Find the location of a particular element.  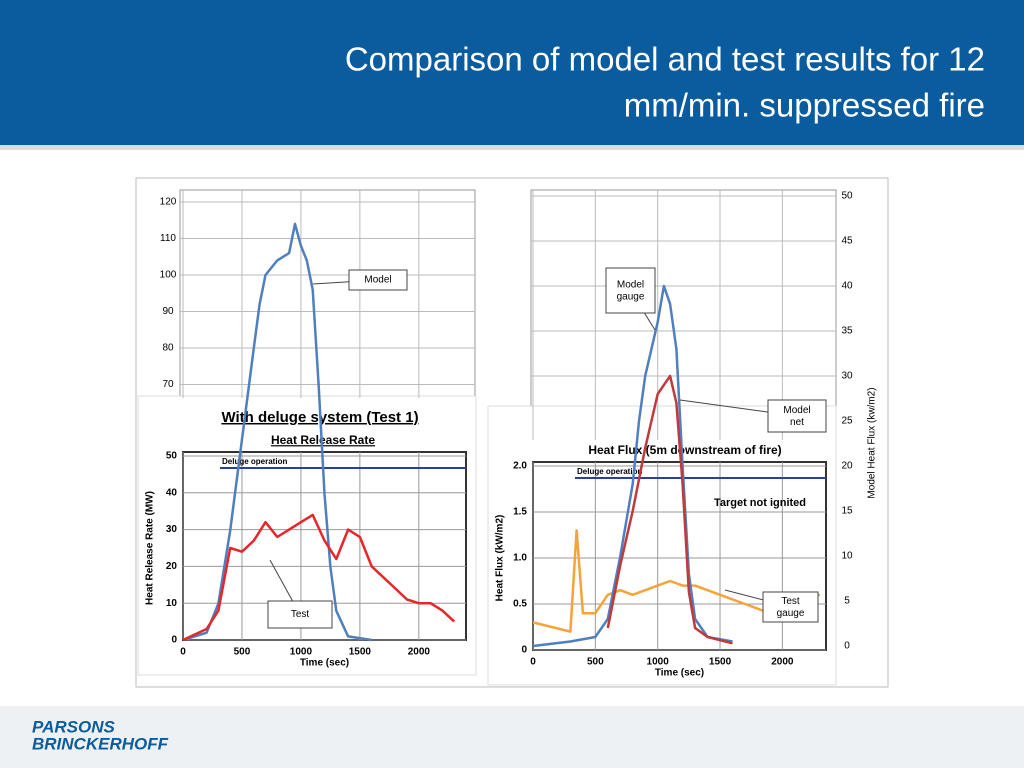

y-tick-label: 10 is located at coordinates (172, 603).